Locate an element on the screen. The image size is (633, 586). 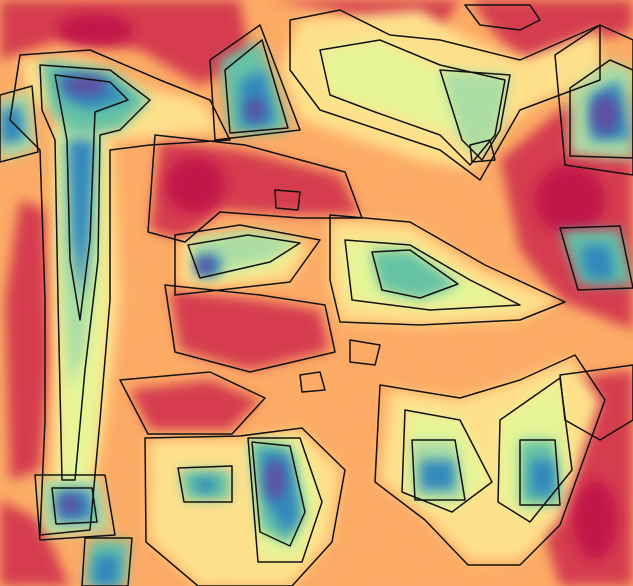
red-region-mid is located at coordinates (250, 330).